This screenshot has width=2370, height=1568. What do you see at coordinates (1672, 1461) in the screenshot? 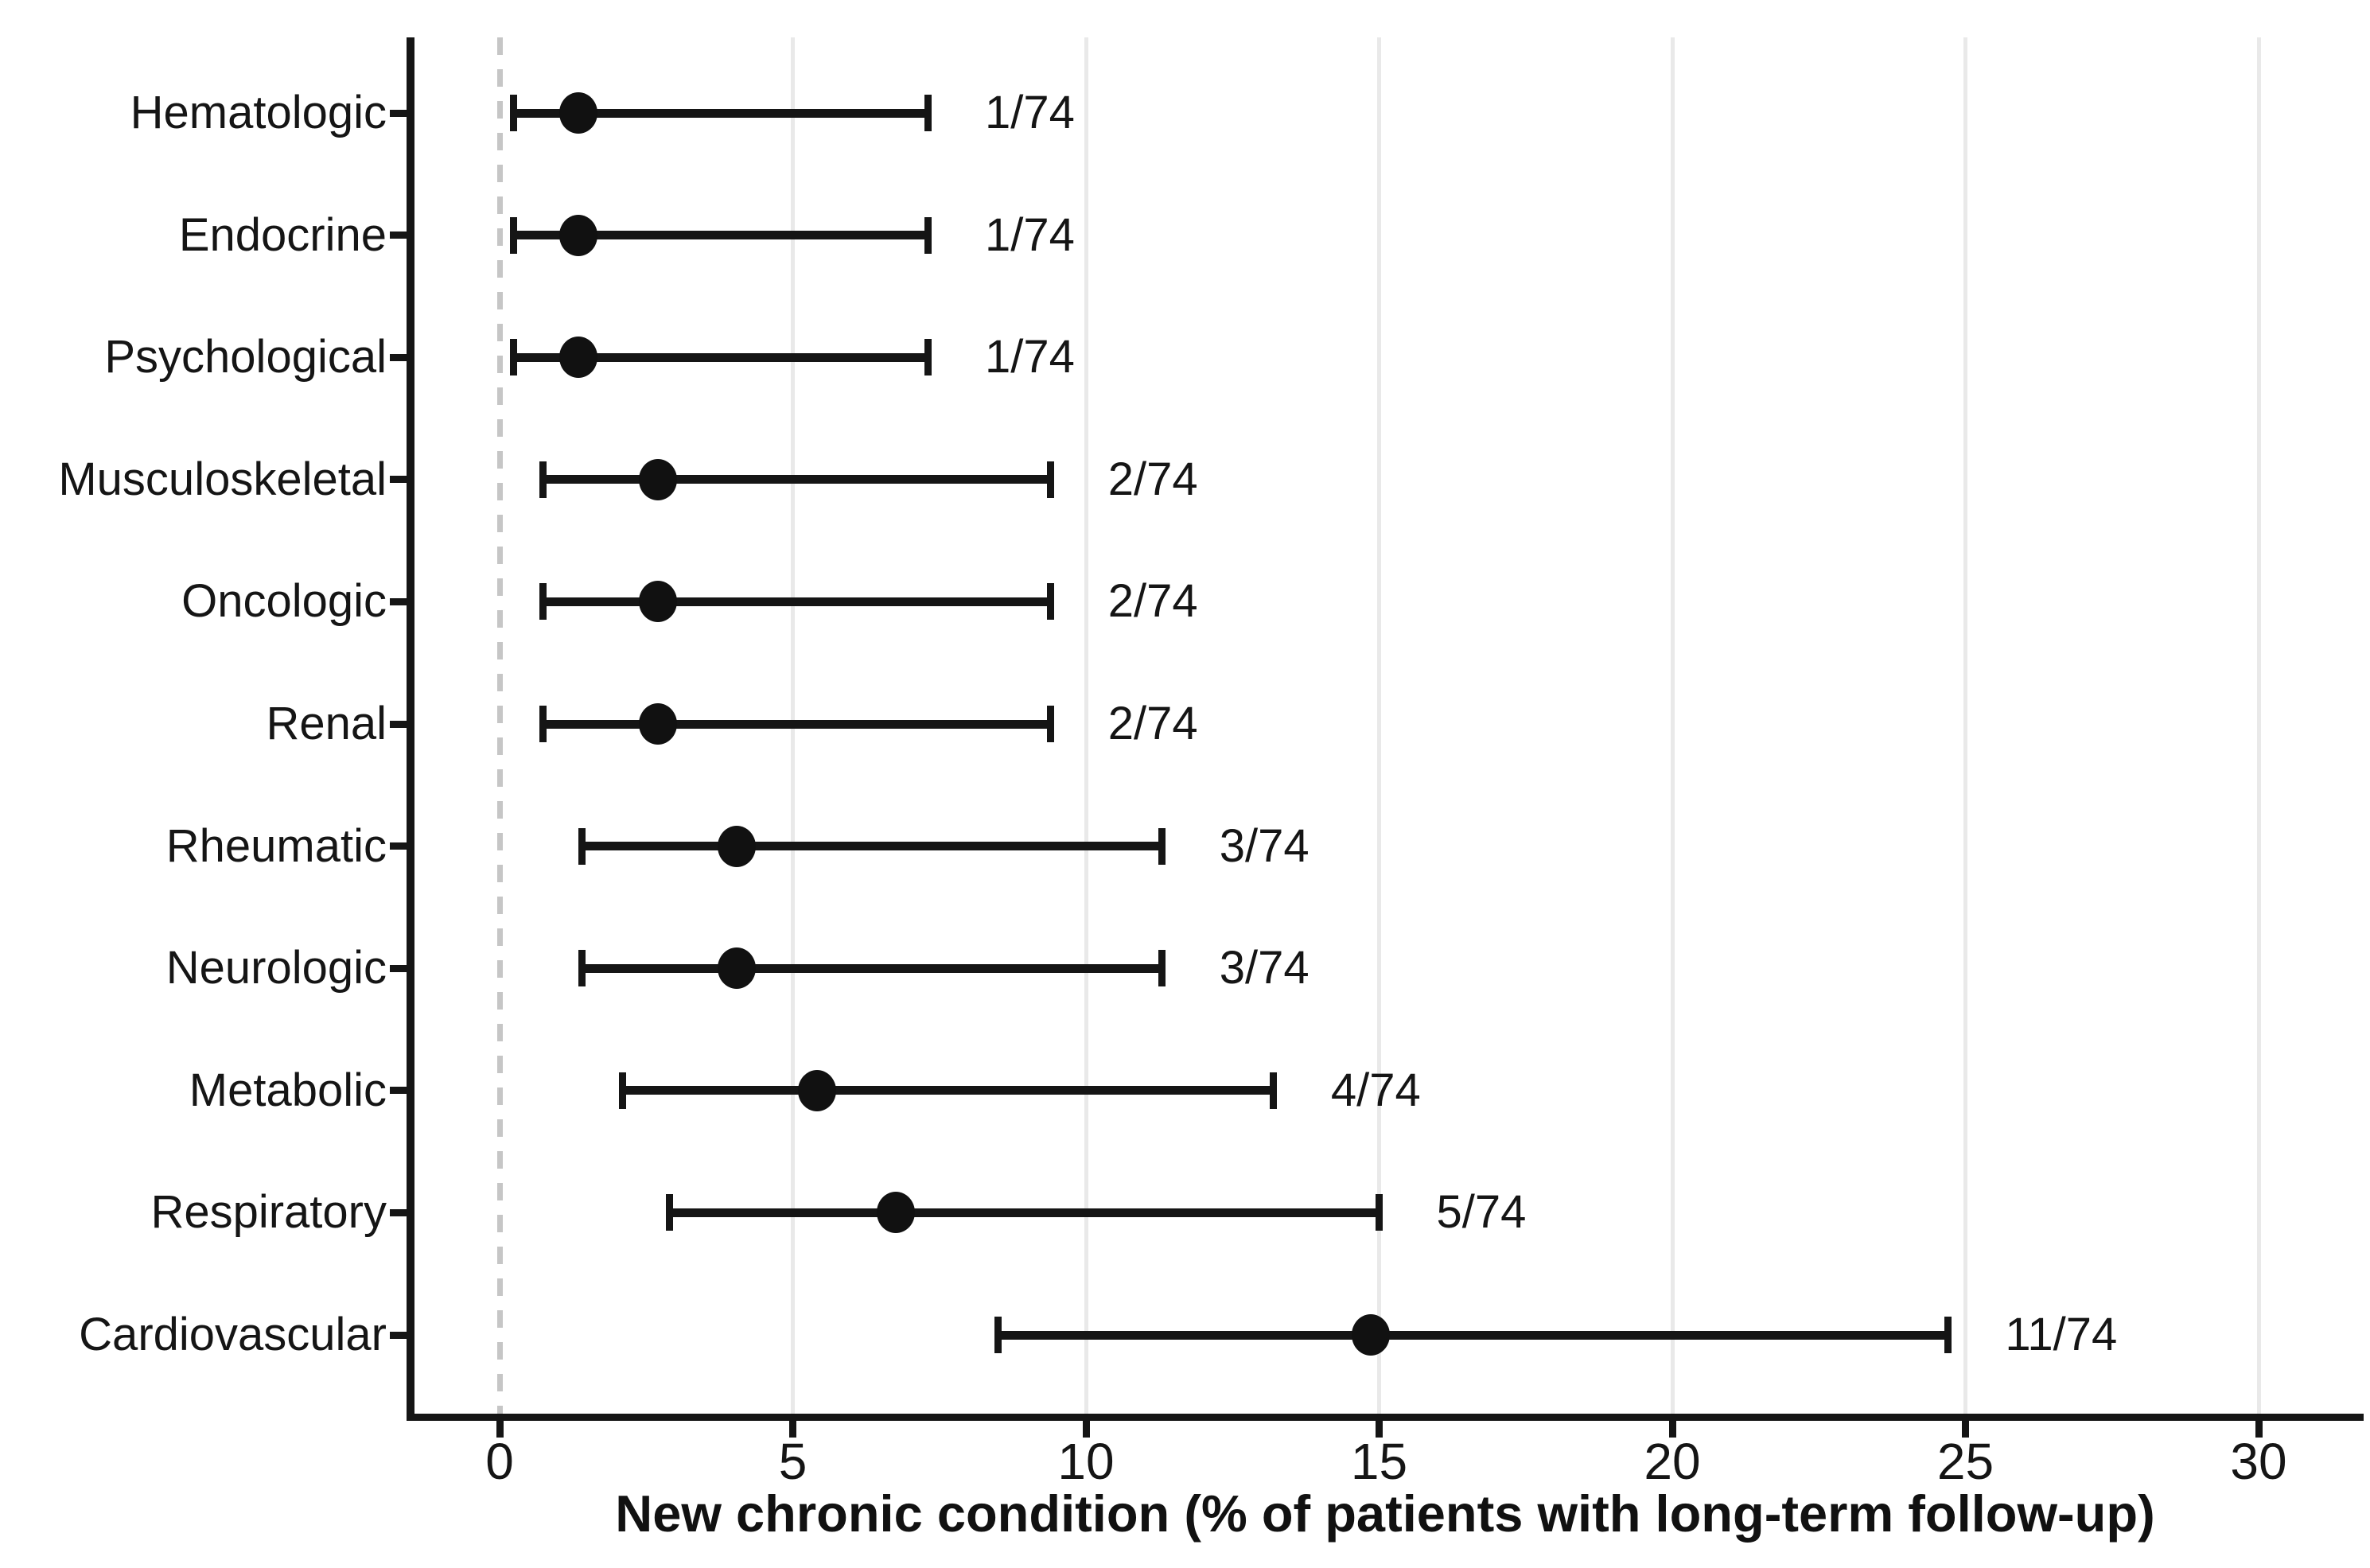
I see `x-tick-label: 20` at bounding box center [1672, 1461].